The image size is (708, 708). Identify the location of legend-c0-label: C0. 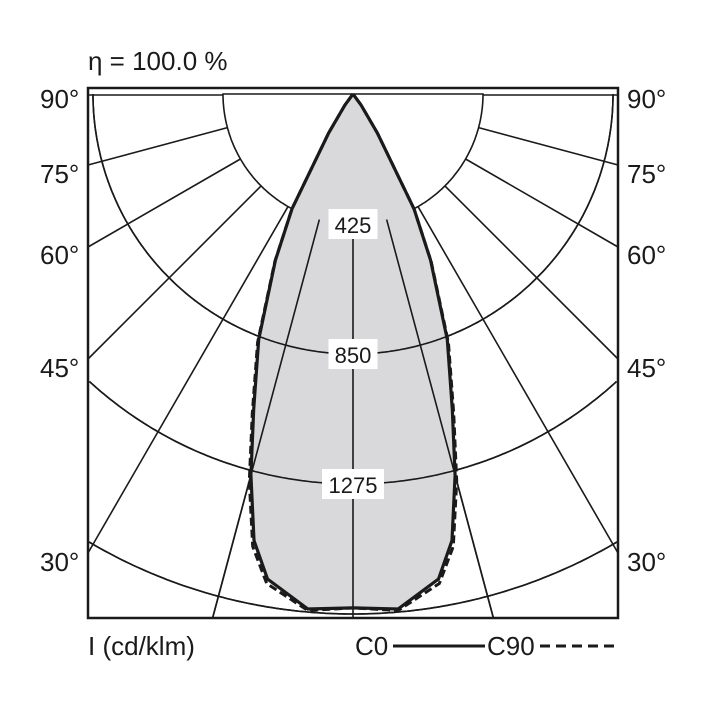
(371, 646).